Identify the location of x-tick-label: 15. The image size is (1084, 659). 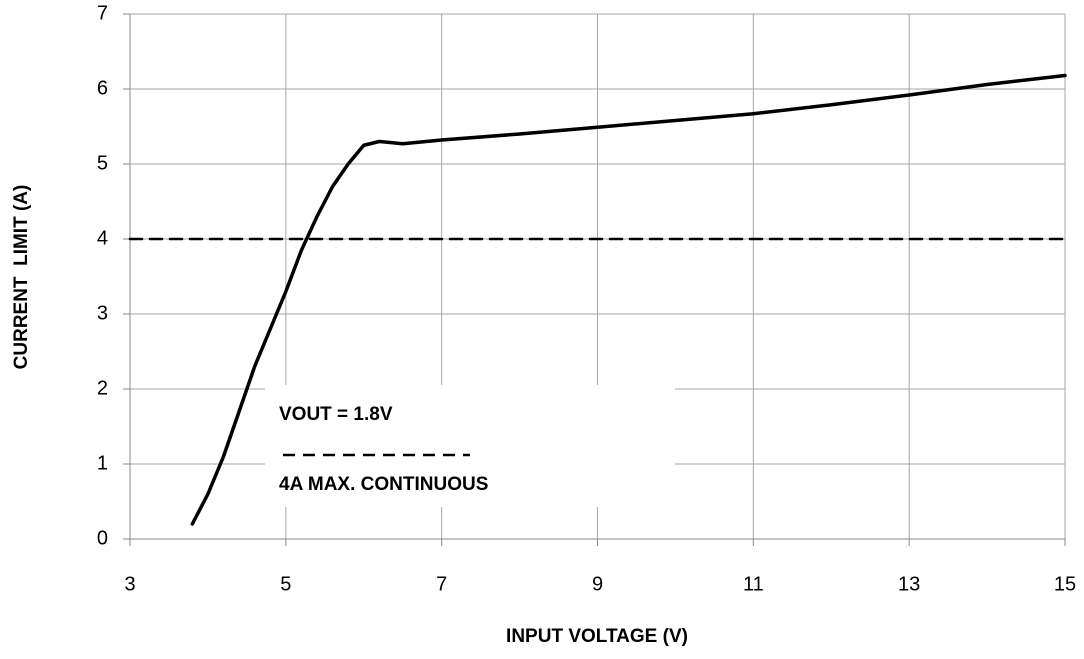
(1065, 584).